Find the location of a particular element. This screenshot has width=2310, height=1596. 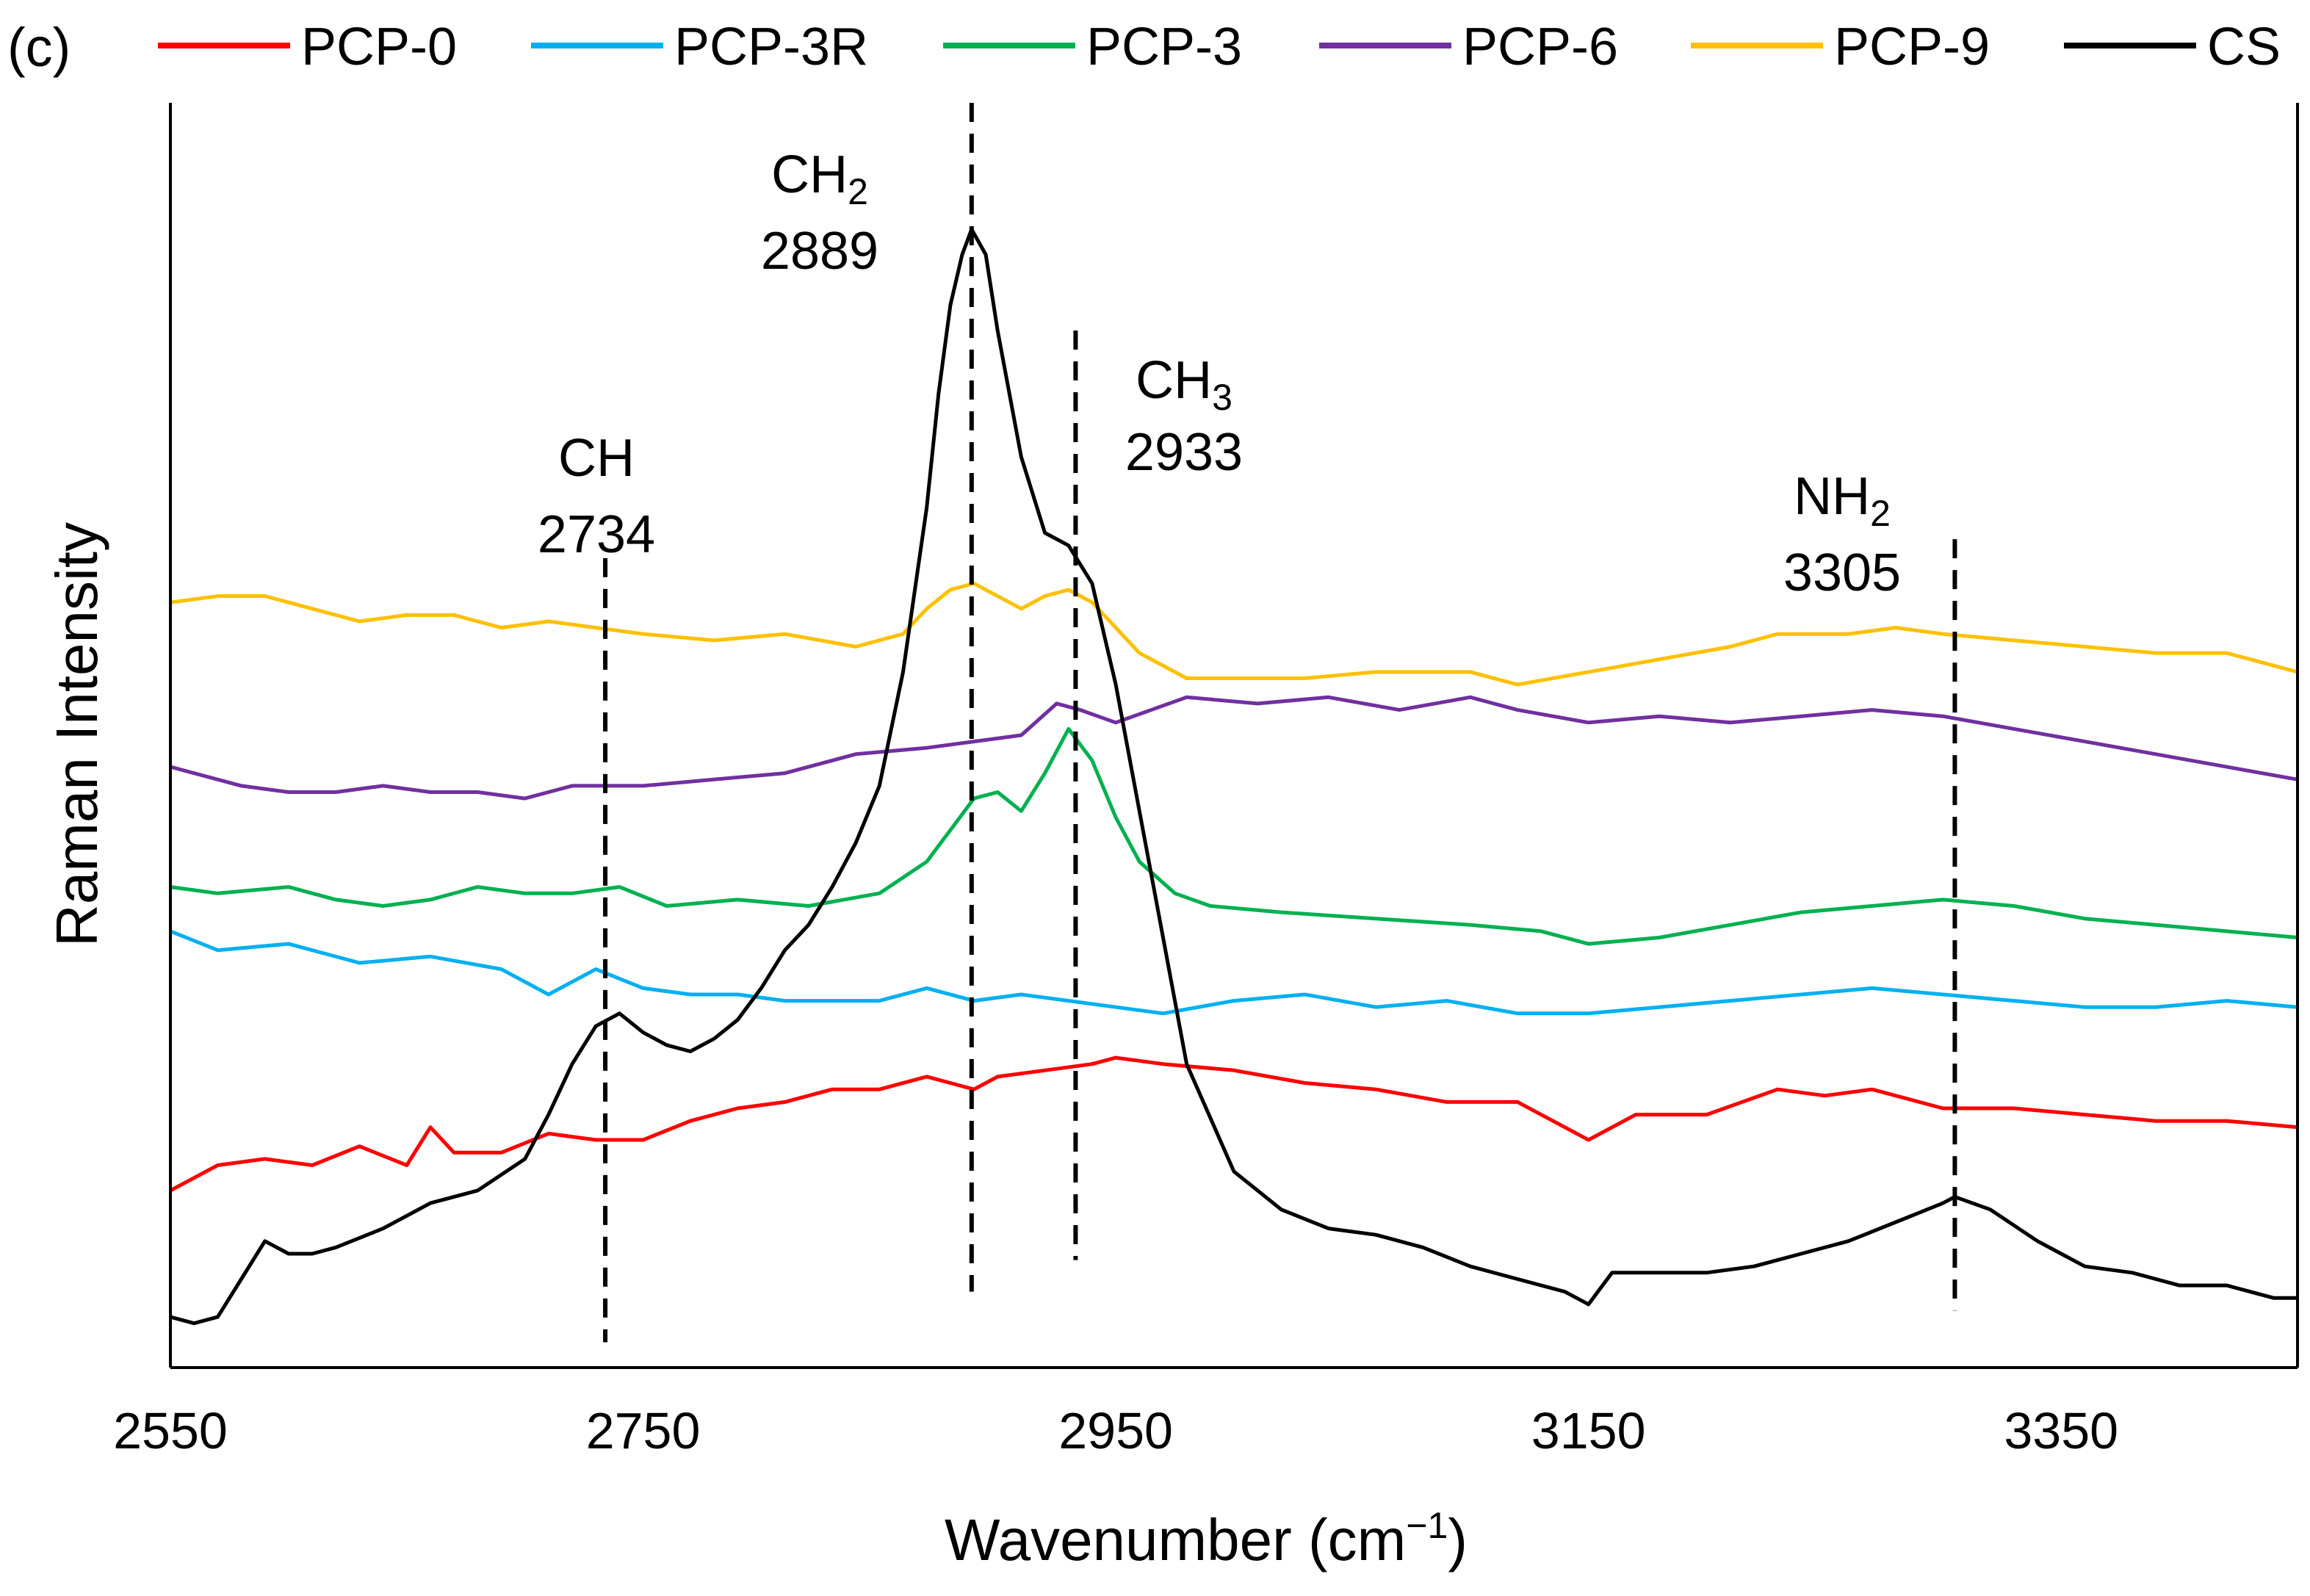

annotation-ch3: CH3 2933 is located at coordinates (1184, 416).